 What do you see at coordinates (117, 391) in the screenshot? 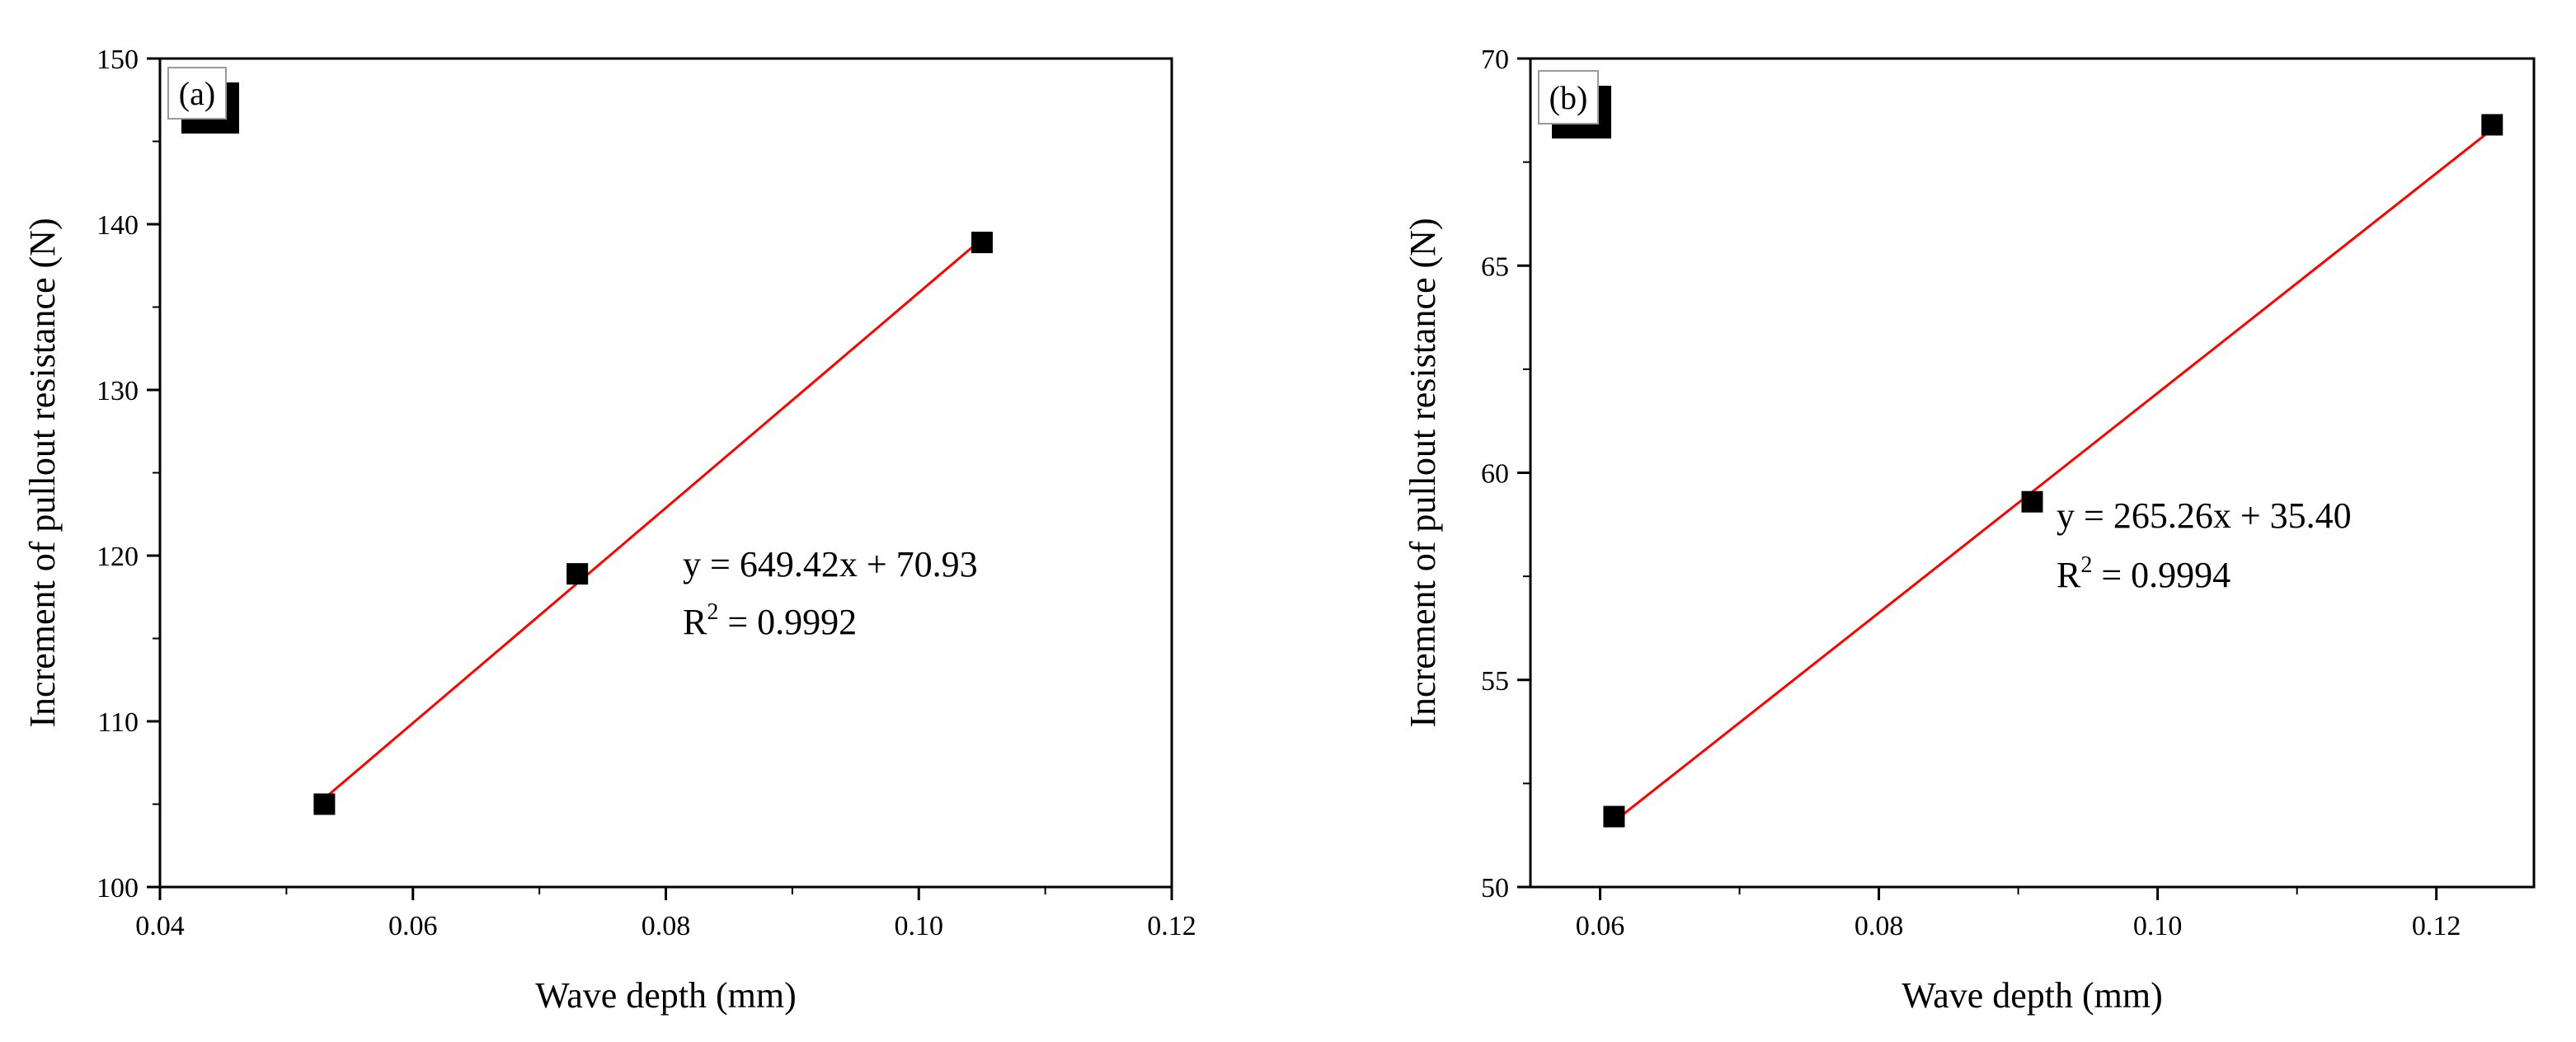
I see `chart1-y-tick-label: 130` at bounding box center [117, 391].